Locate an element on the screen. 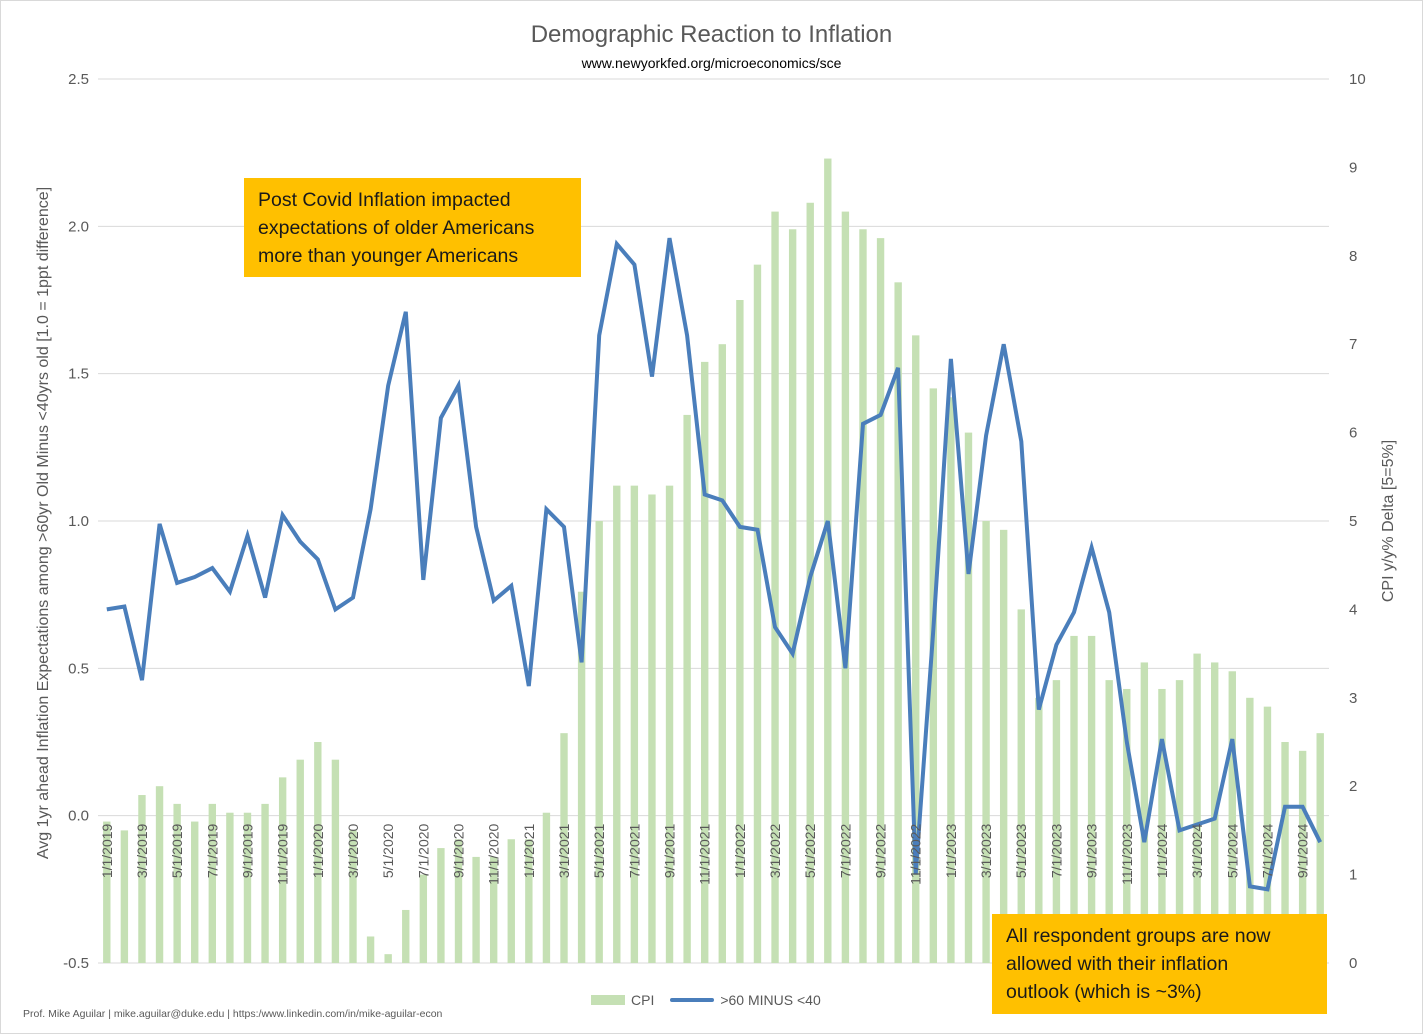 The image size is (1423, 1034). chart-title: Demographic Reaction to Inflation is located at coordinates (711, 34).